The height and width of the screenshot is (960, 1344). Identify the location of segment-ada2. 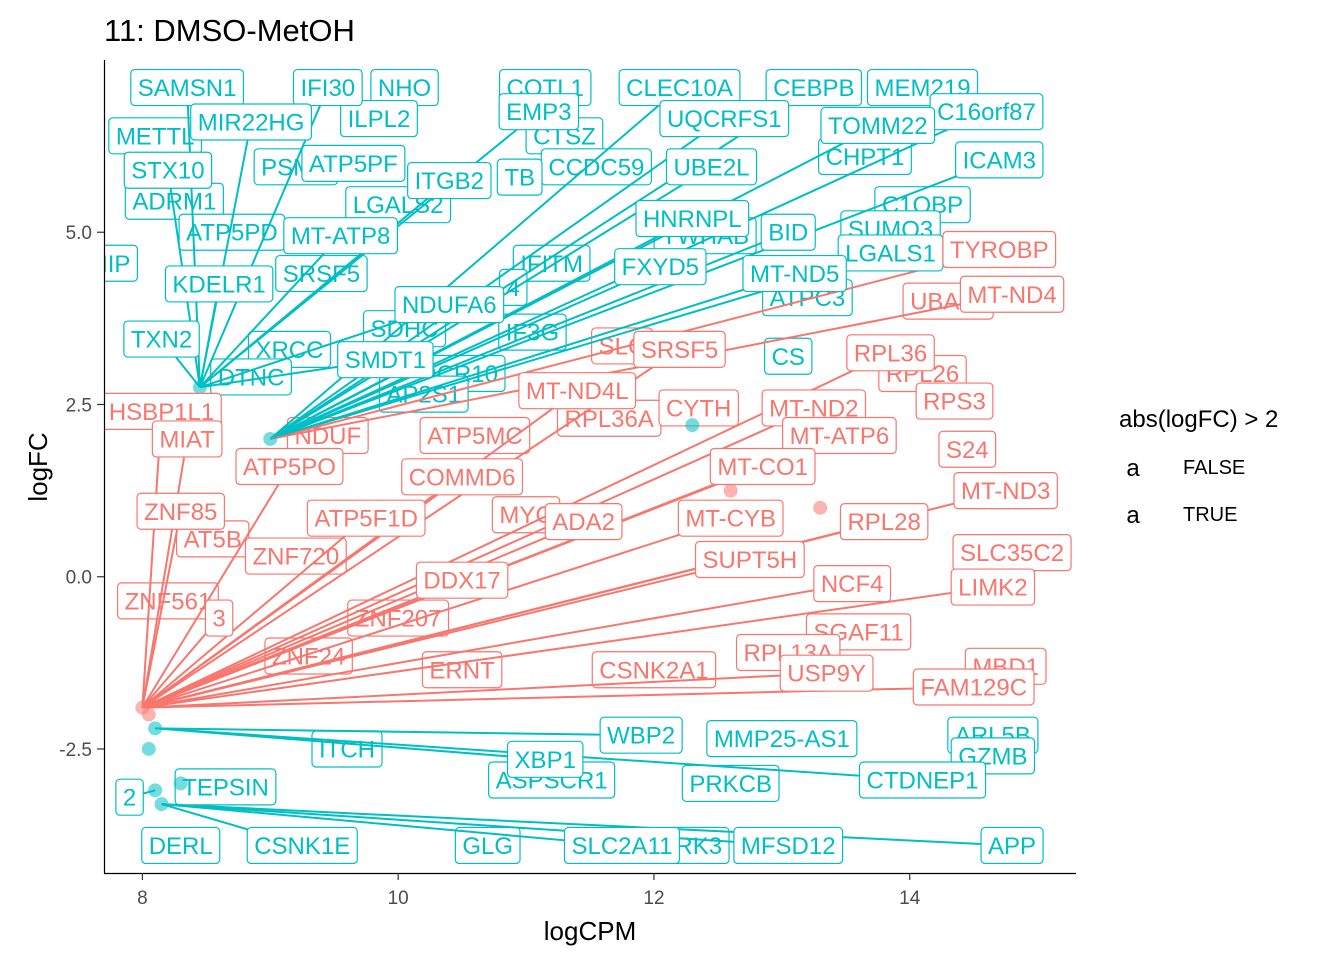
(362, 614).